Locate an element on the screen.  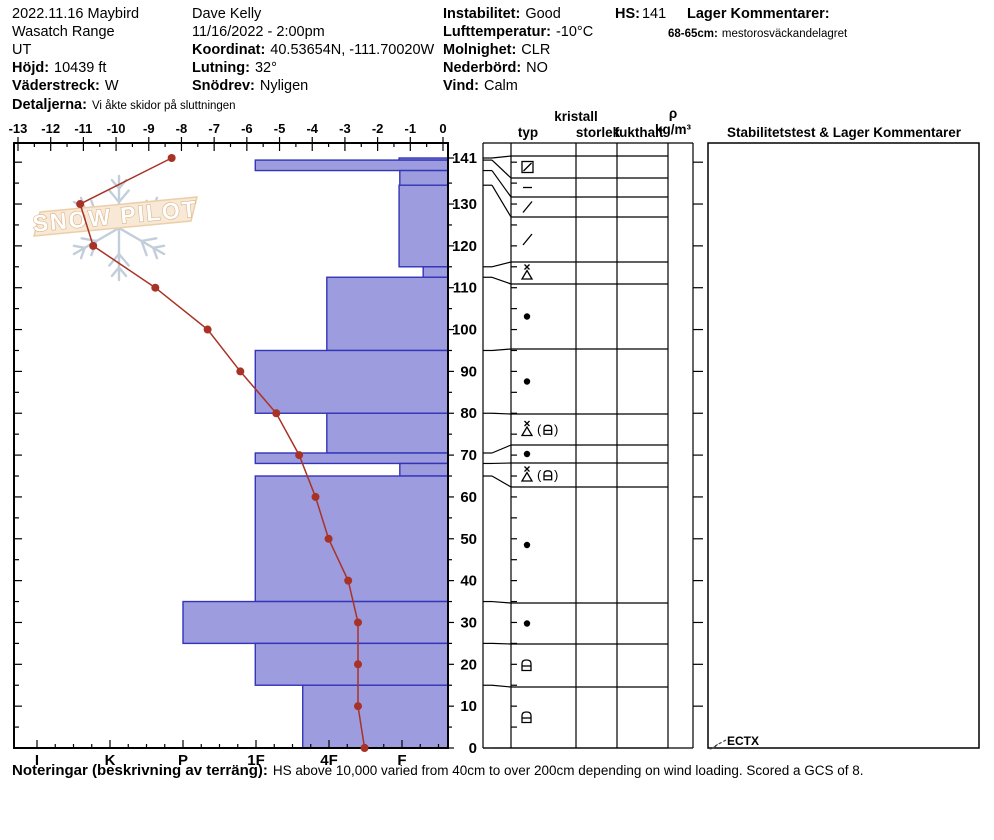
depth-tick-label: 80 is located at coordinates (468, 413).